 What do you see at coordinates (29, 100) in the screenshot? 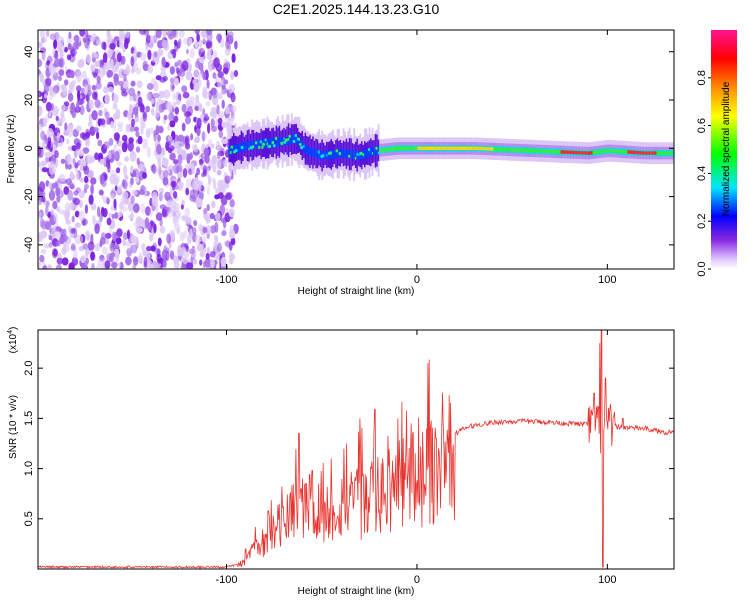
I see `spectrogram-y-tick-label: 20` at bounding box center [29, 100].